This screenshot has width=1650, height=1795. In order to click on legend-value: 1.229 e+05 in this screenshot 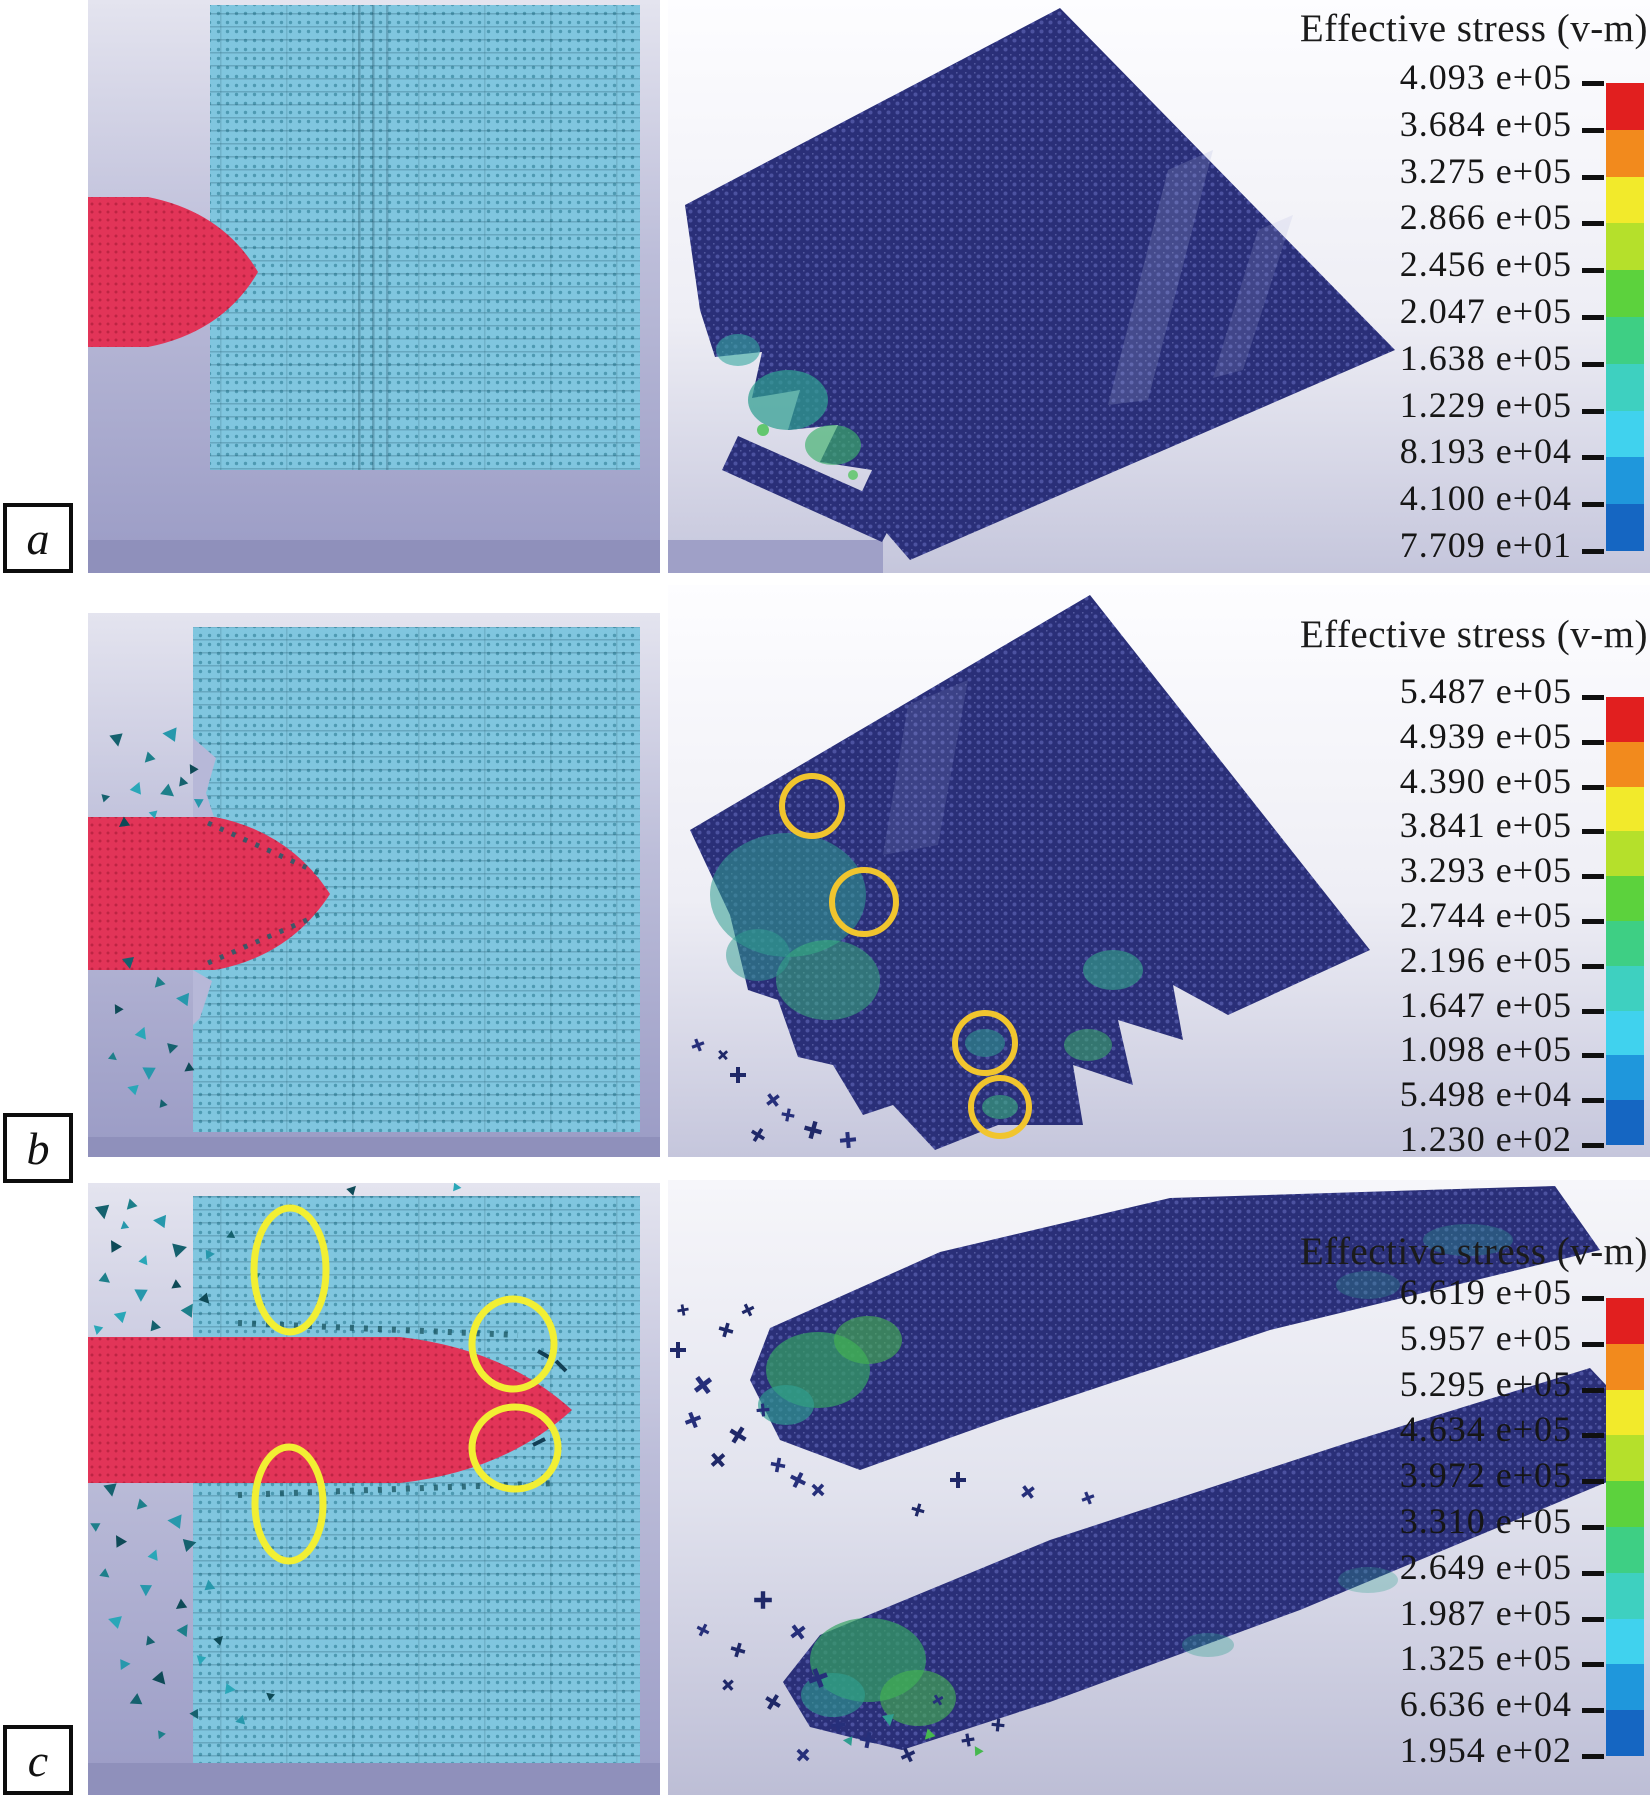, I will do `click(1485, 404)`.